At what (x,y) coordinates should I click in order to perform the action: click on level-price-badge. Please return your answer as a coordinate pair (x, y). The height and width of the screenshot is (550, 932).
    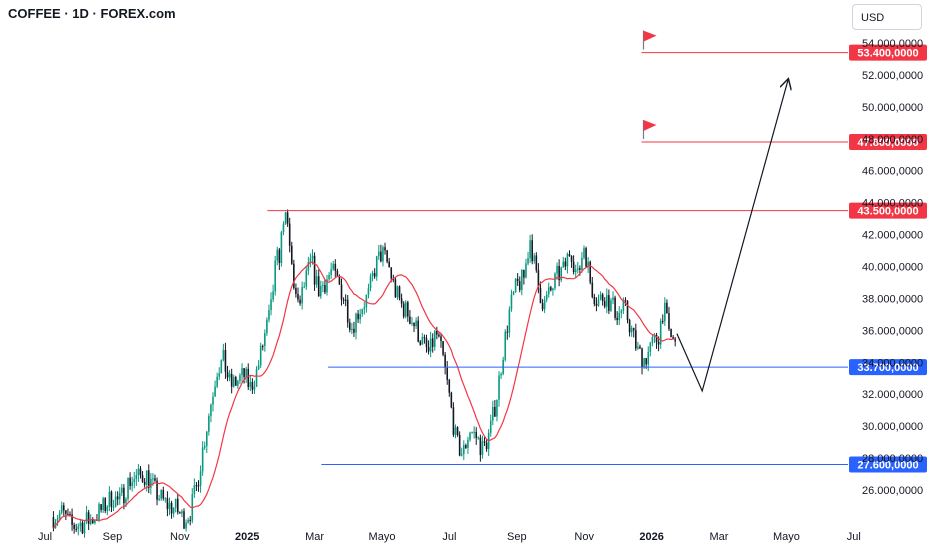
    Looking at the image, I should click on (888, 210).